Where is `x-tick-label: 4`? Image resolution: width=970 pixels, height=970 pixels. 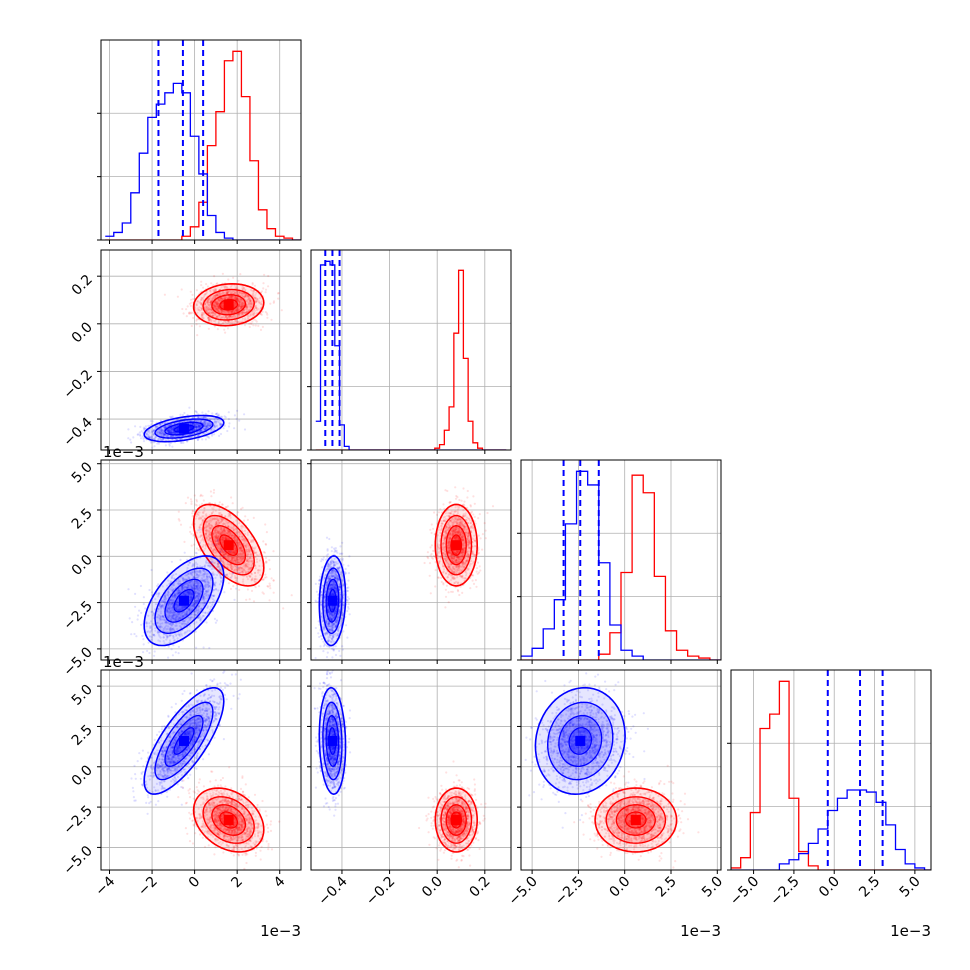 x-tick-label: 4 is located at coordinates (280, 882).